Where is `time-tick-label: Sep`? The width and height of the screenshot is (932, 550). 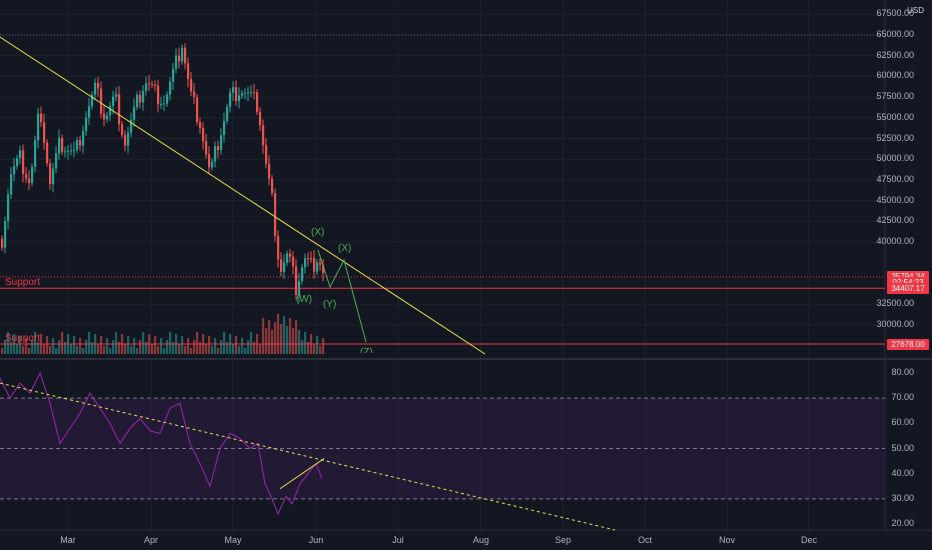 time-tick-label: Sep is located at coordinates (563, 540).